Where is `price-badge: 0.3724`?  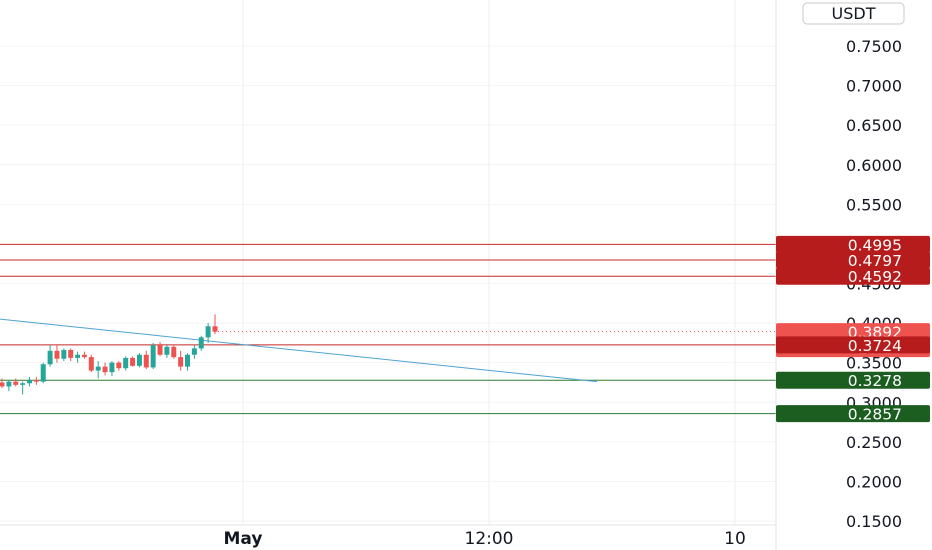 price-badge: 0.3724 is located at coordinates (853, 345).